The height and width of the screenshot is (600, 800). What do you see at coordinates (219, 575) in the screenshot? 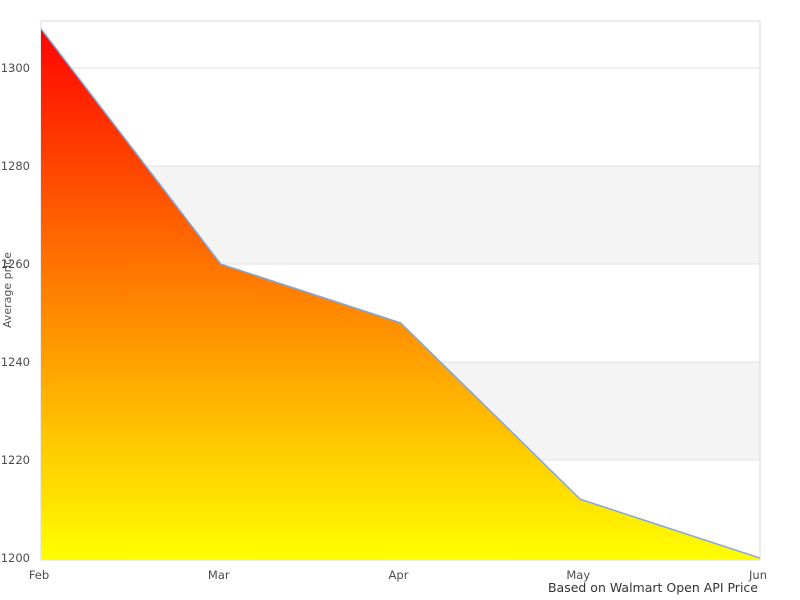
I see `x-tick-label: Mar` at bounding box center [219, 575].